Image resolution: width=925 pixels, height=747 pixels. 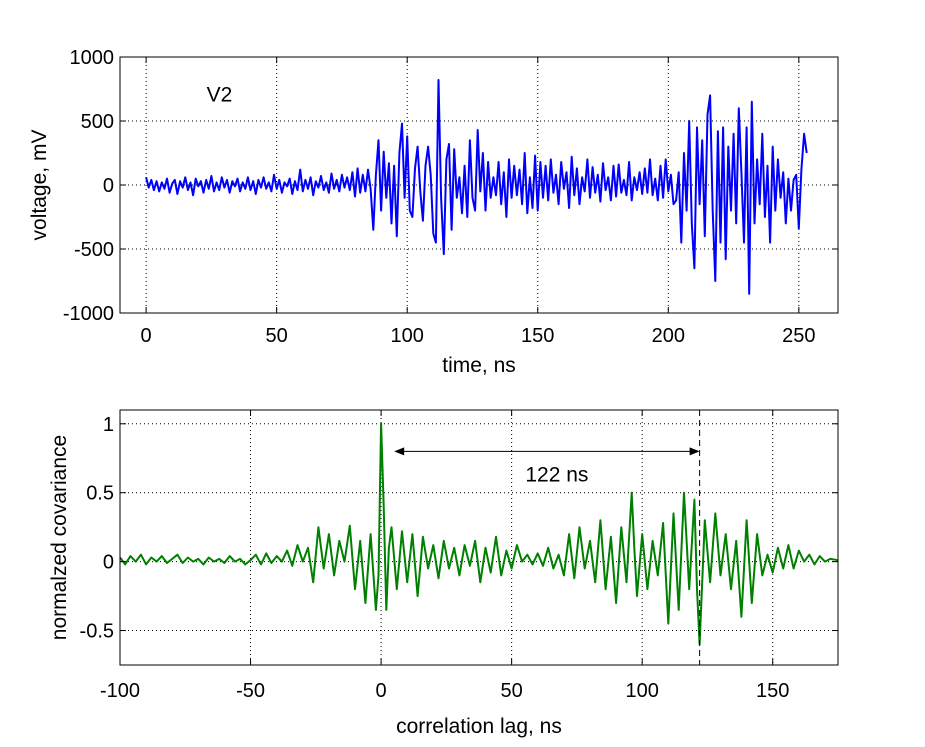 What do you see at coordinates (694, 451) in the screenshot?
I see `lag-arrow-head-right` at bounding box center [694, 451].